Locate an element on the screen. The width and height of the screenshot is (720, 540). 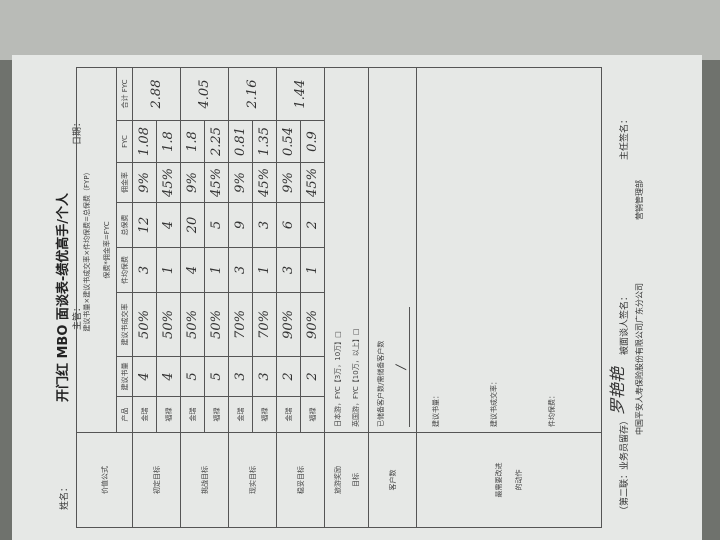
total-fyc: 2.88 is located at coordinates (156, 94).